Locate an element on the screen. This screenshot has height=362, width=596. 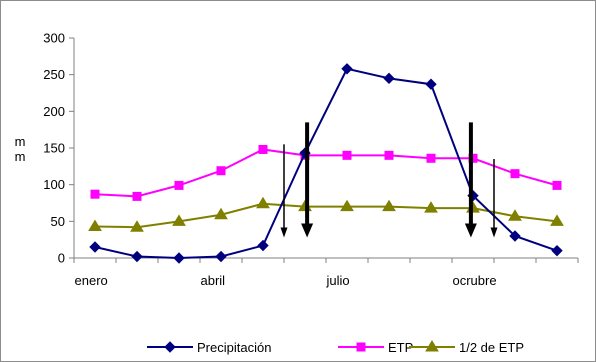
x-tick-label: ocrubre is located at coordinates (475, 280).